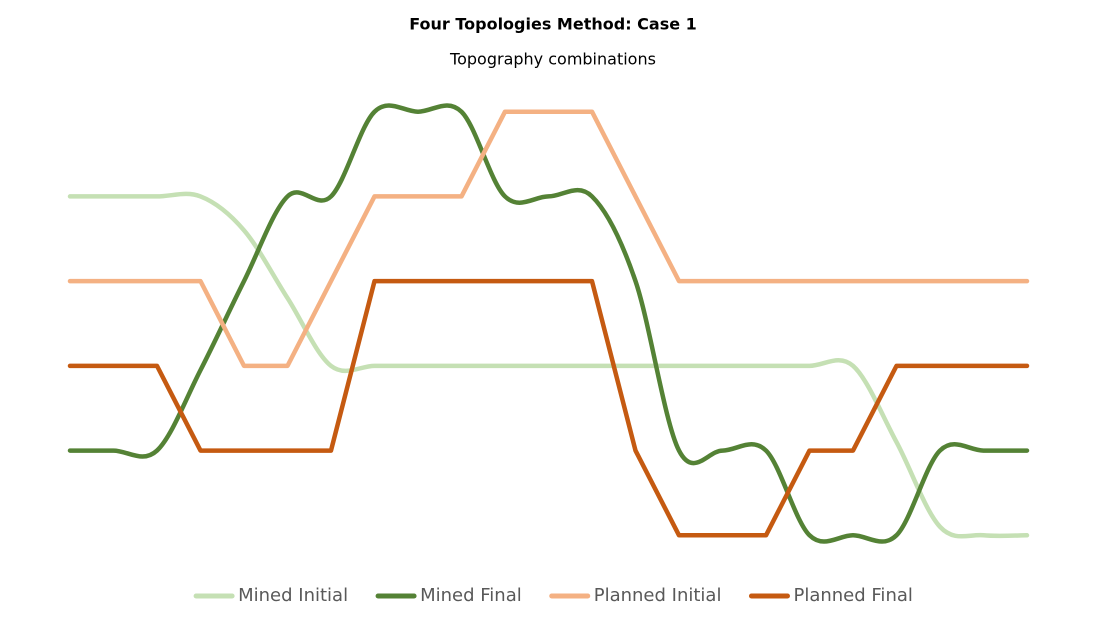 The image size is (1107, 623). I want to click on legend-label: Planned Initial, so click(658, 595).